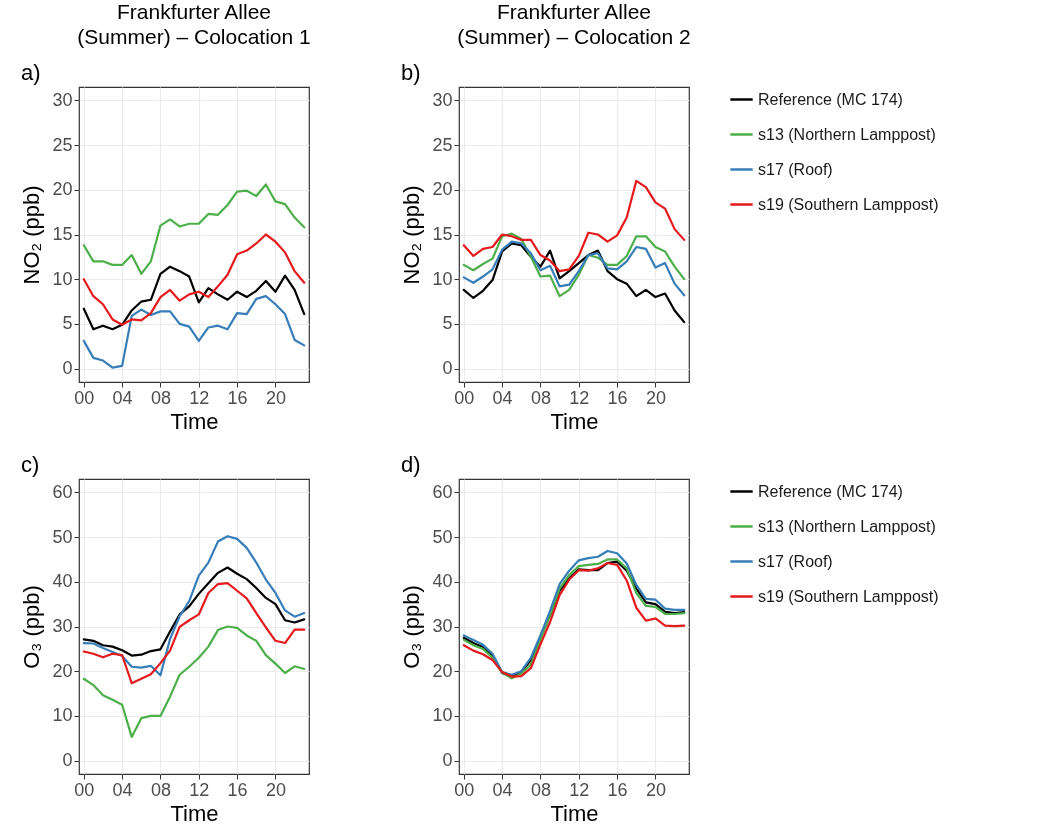 The image size is (1046, 831). Describe the element at coordinates (31, 72) in the screenshot. I see `text: a)` at that location.